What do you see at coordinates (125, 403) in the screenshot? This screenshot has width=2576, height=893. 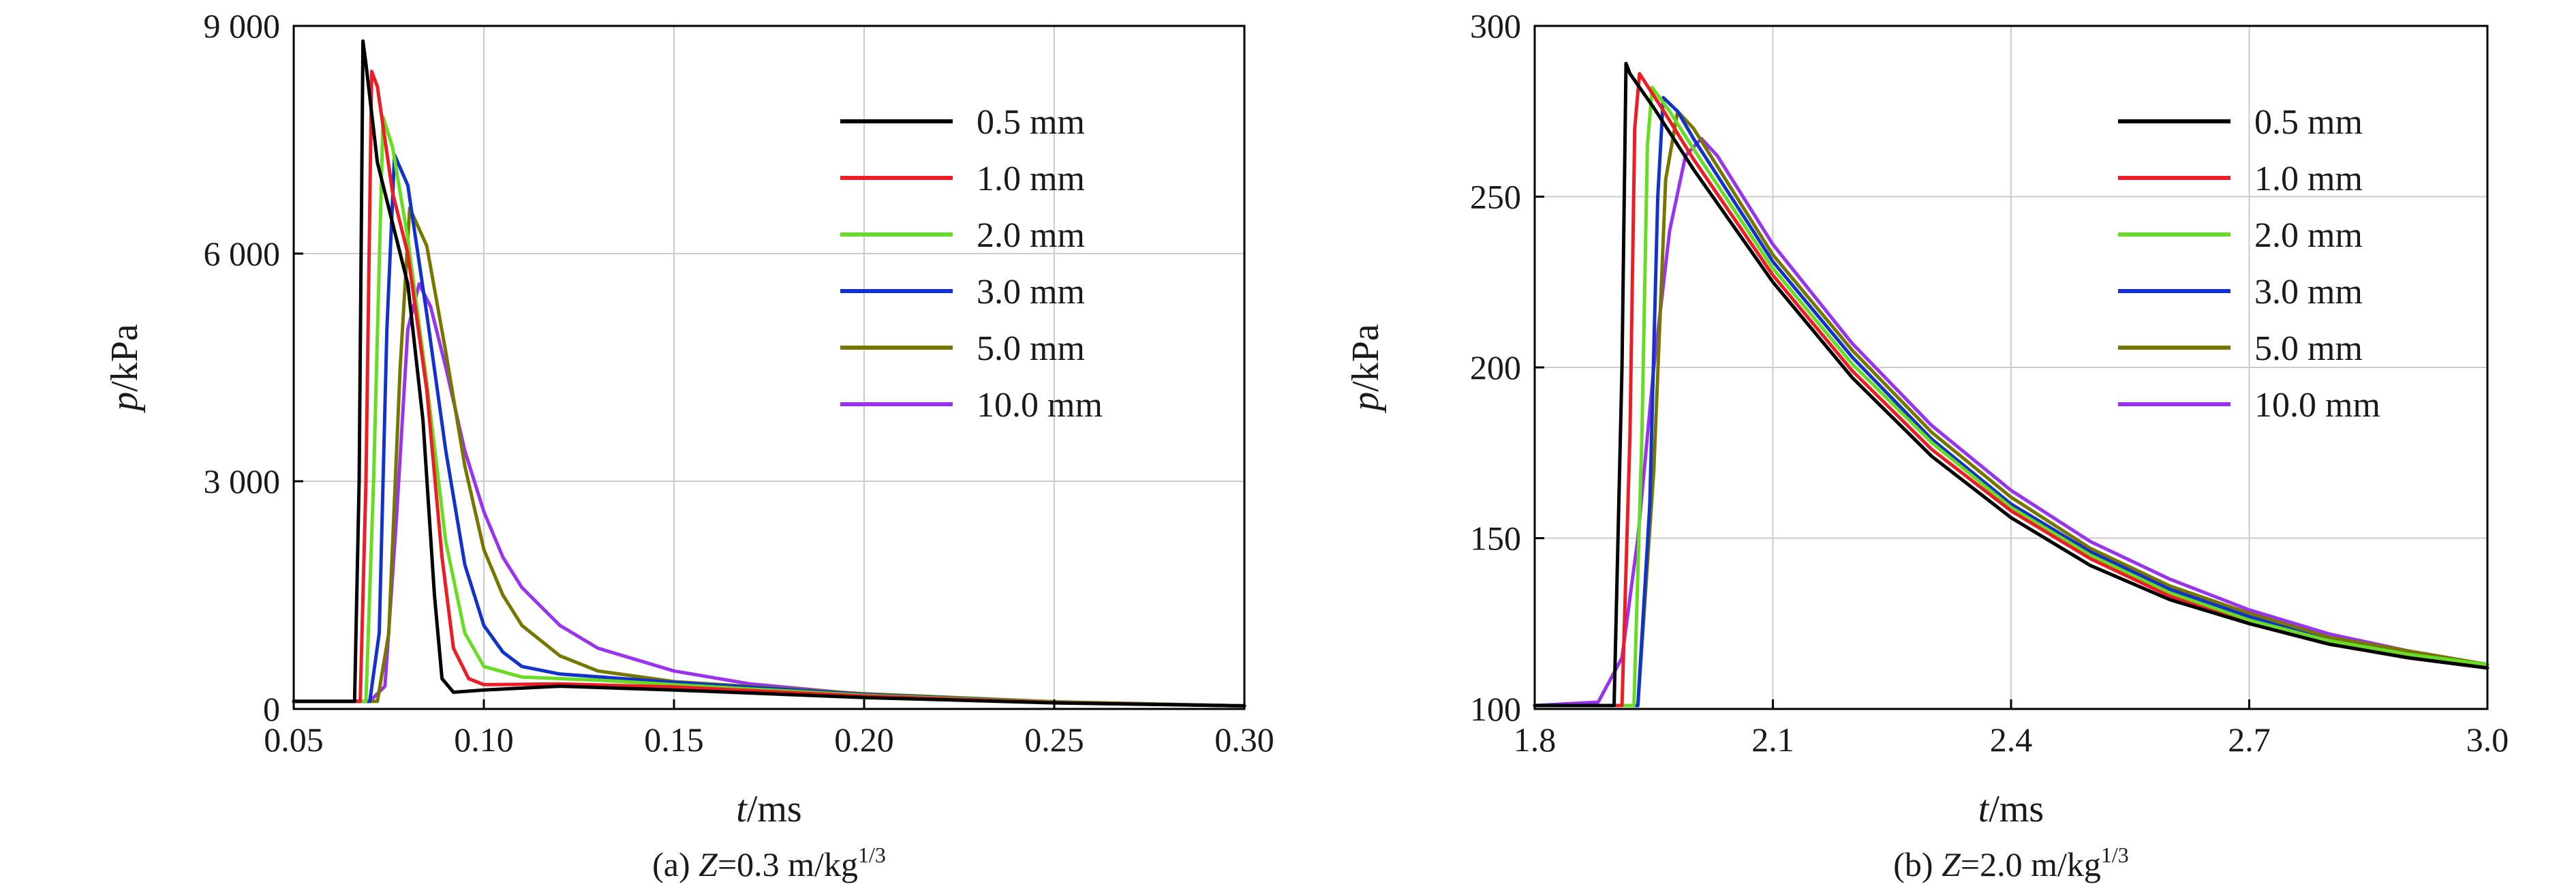 I see `y-axis-var-a: p` at bounding box center [125, 403].